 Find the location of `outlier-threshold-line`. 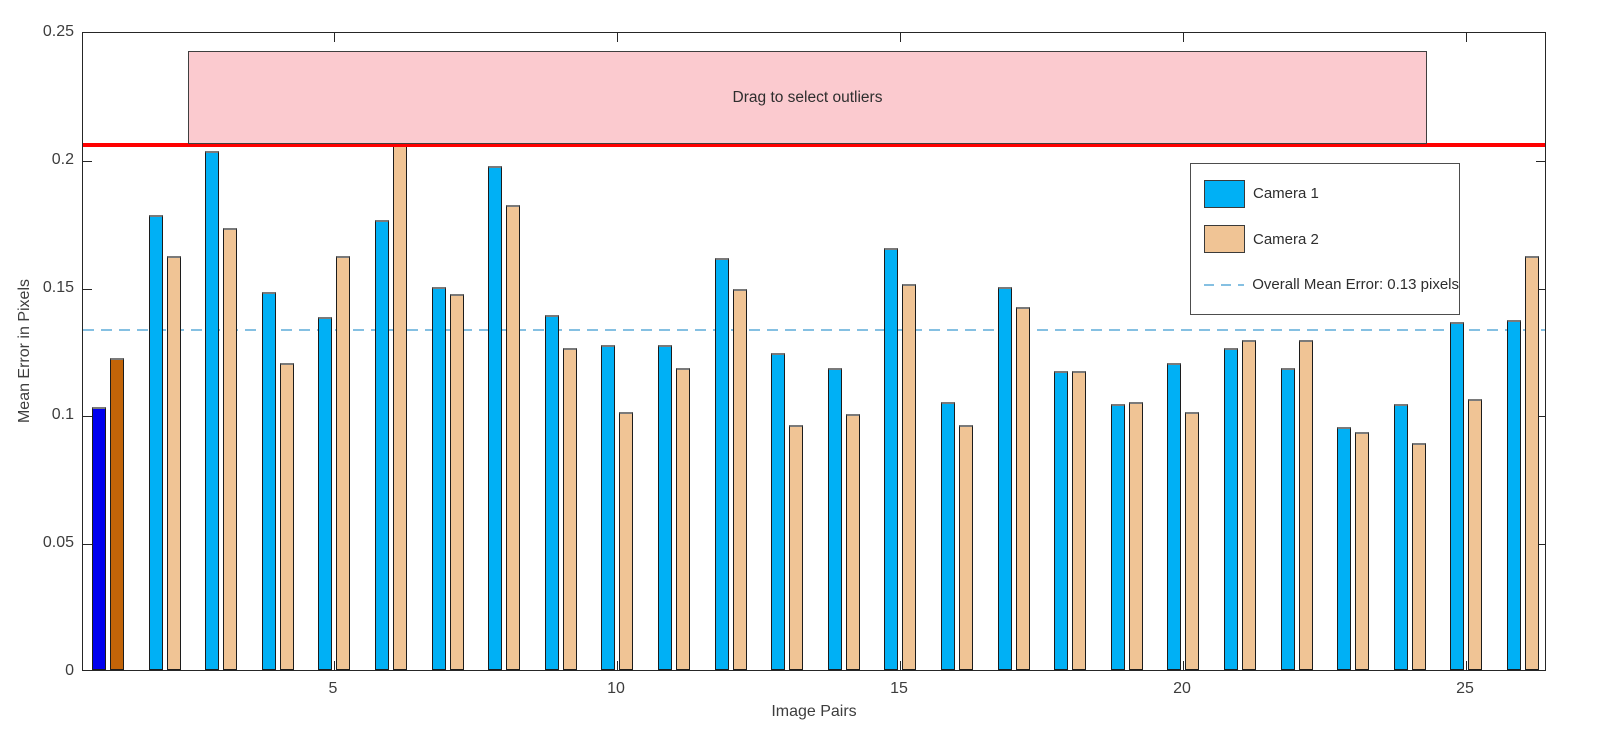

outlier-threshold-line is located at coordinates (814, 145).